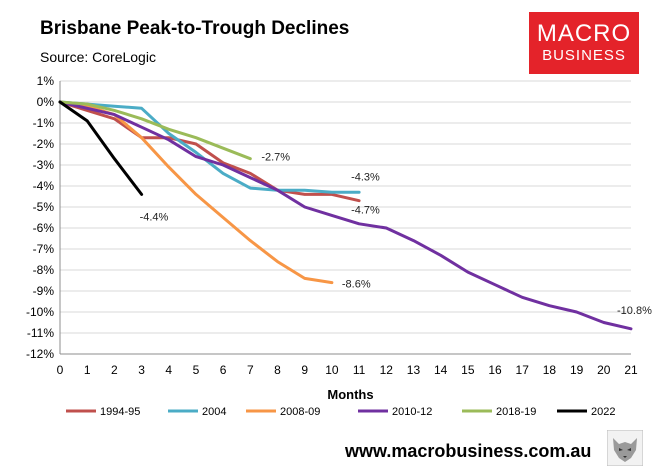 The width and height of the screenshot is (656, 471). I want to click on legend-label-2010-12: 2010-12, so click(412, 412).